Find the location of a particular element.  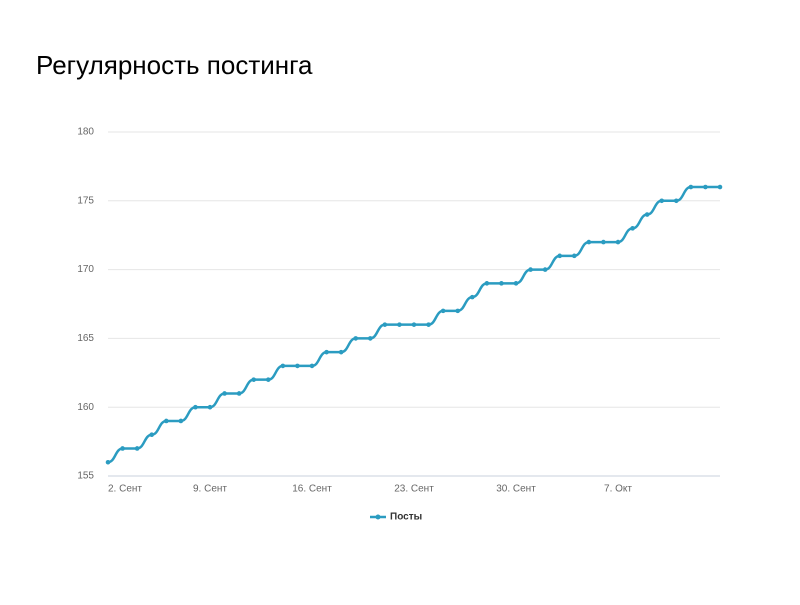

x-tick-label: 23. Сент is located at coordinates (414, 489).